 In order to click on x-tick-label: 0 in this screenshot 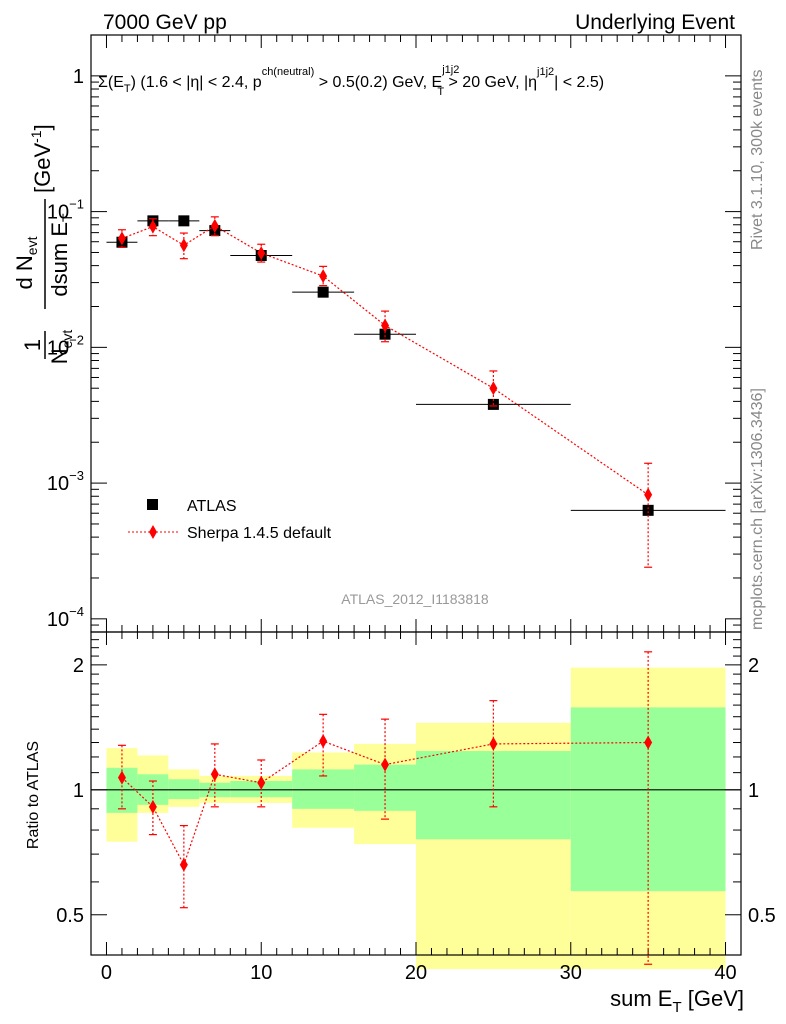, I will do `click(106, 973)`.